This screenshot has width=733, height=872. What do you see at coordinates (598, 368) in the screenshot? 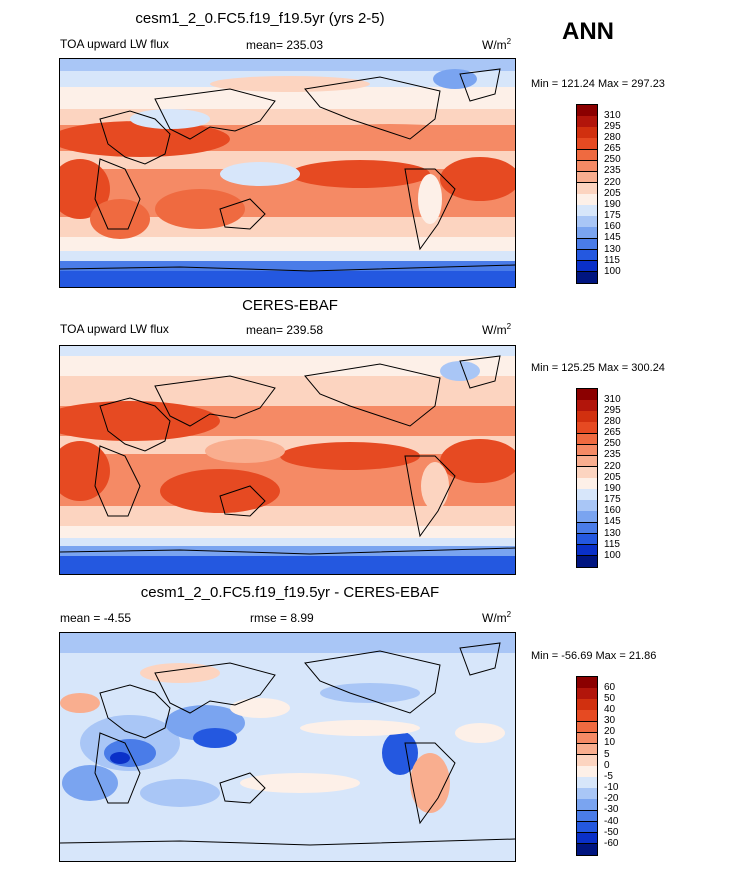
I see `panel-2-minmax: Min = 125.25 Max = 300.24` at bounding box center [598, 368].